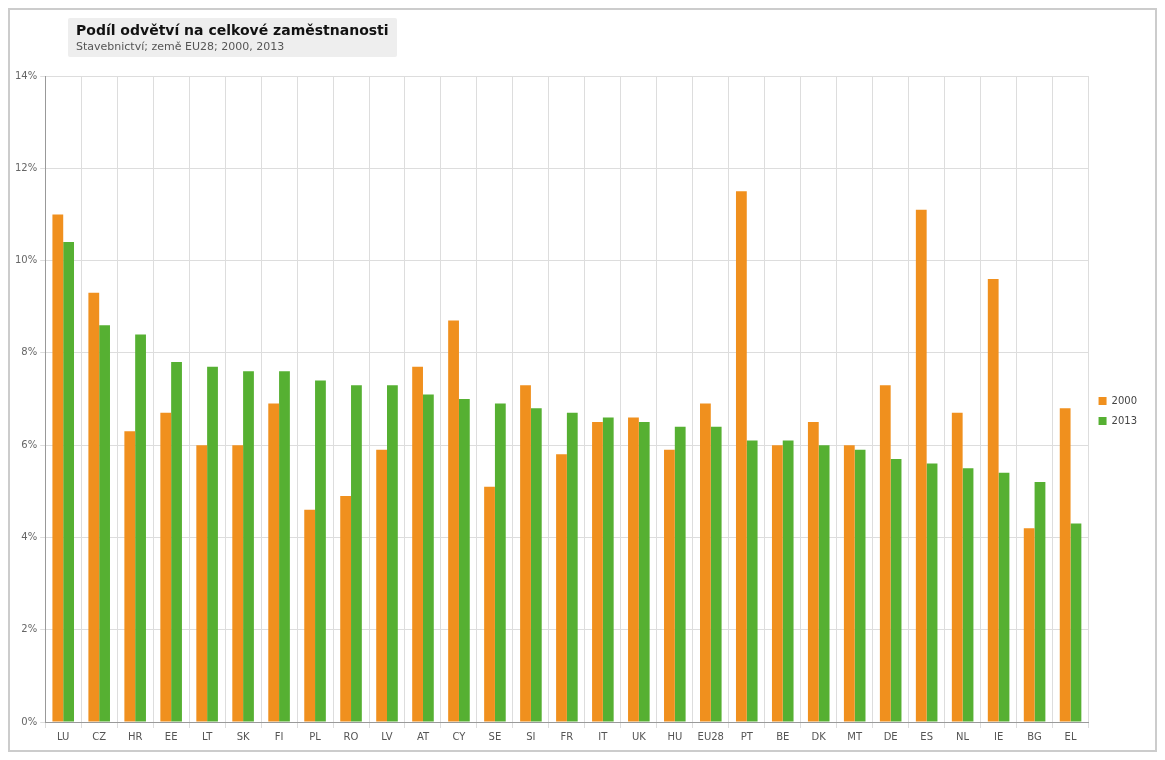 Image resolution: width=1165 pixels, height=760 pixels. Describe the element at coordinates (181, 46) in the screenshot. I see `chart-subtitle: Stavebnictví; země EU28; 2000, 2013` at that location.